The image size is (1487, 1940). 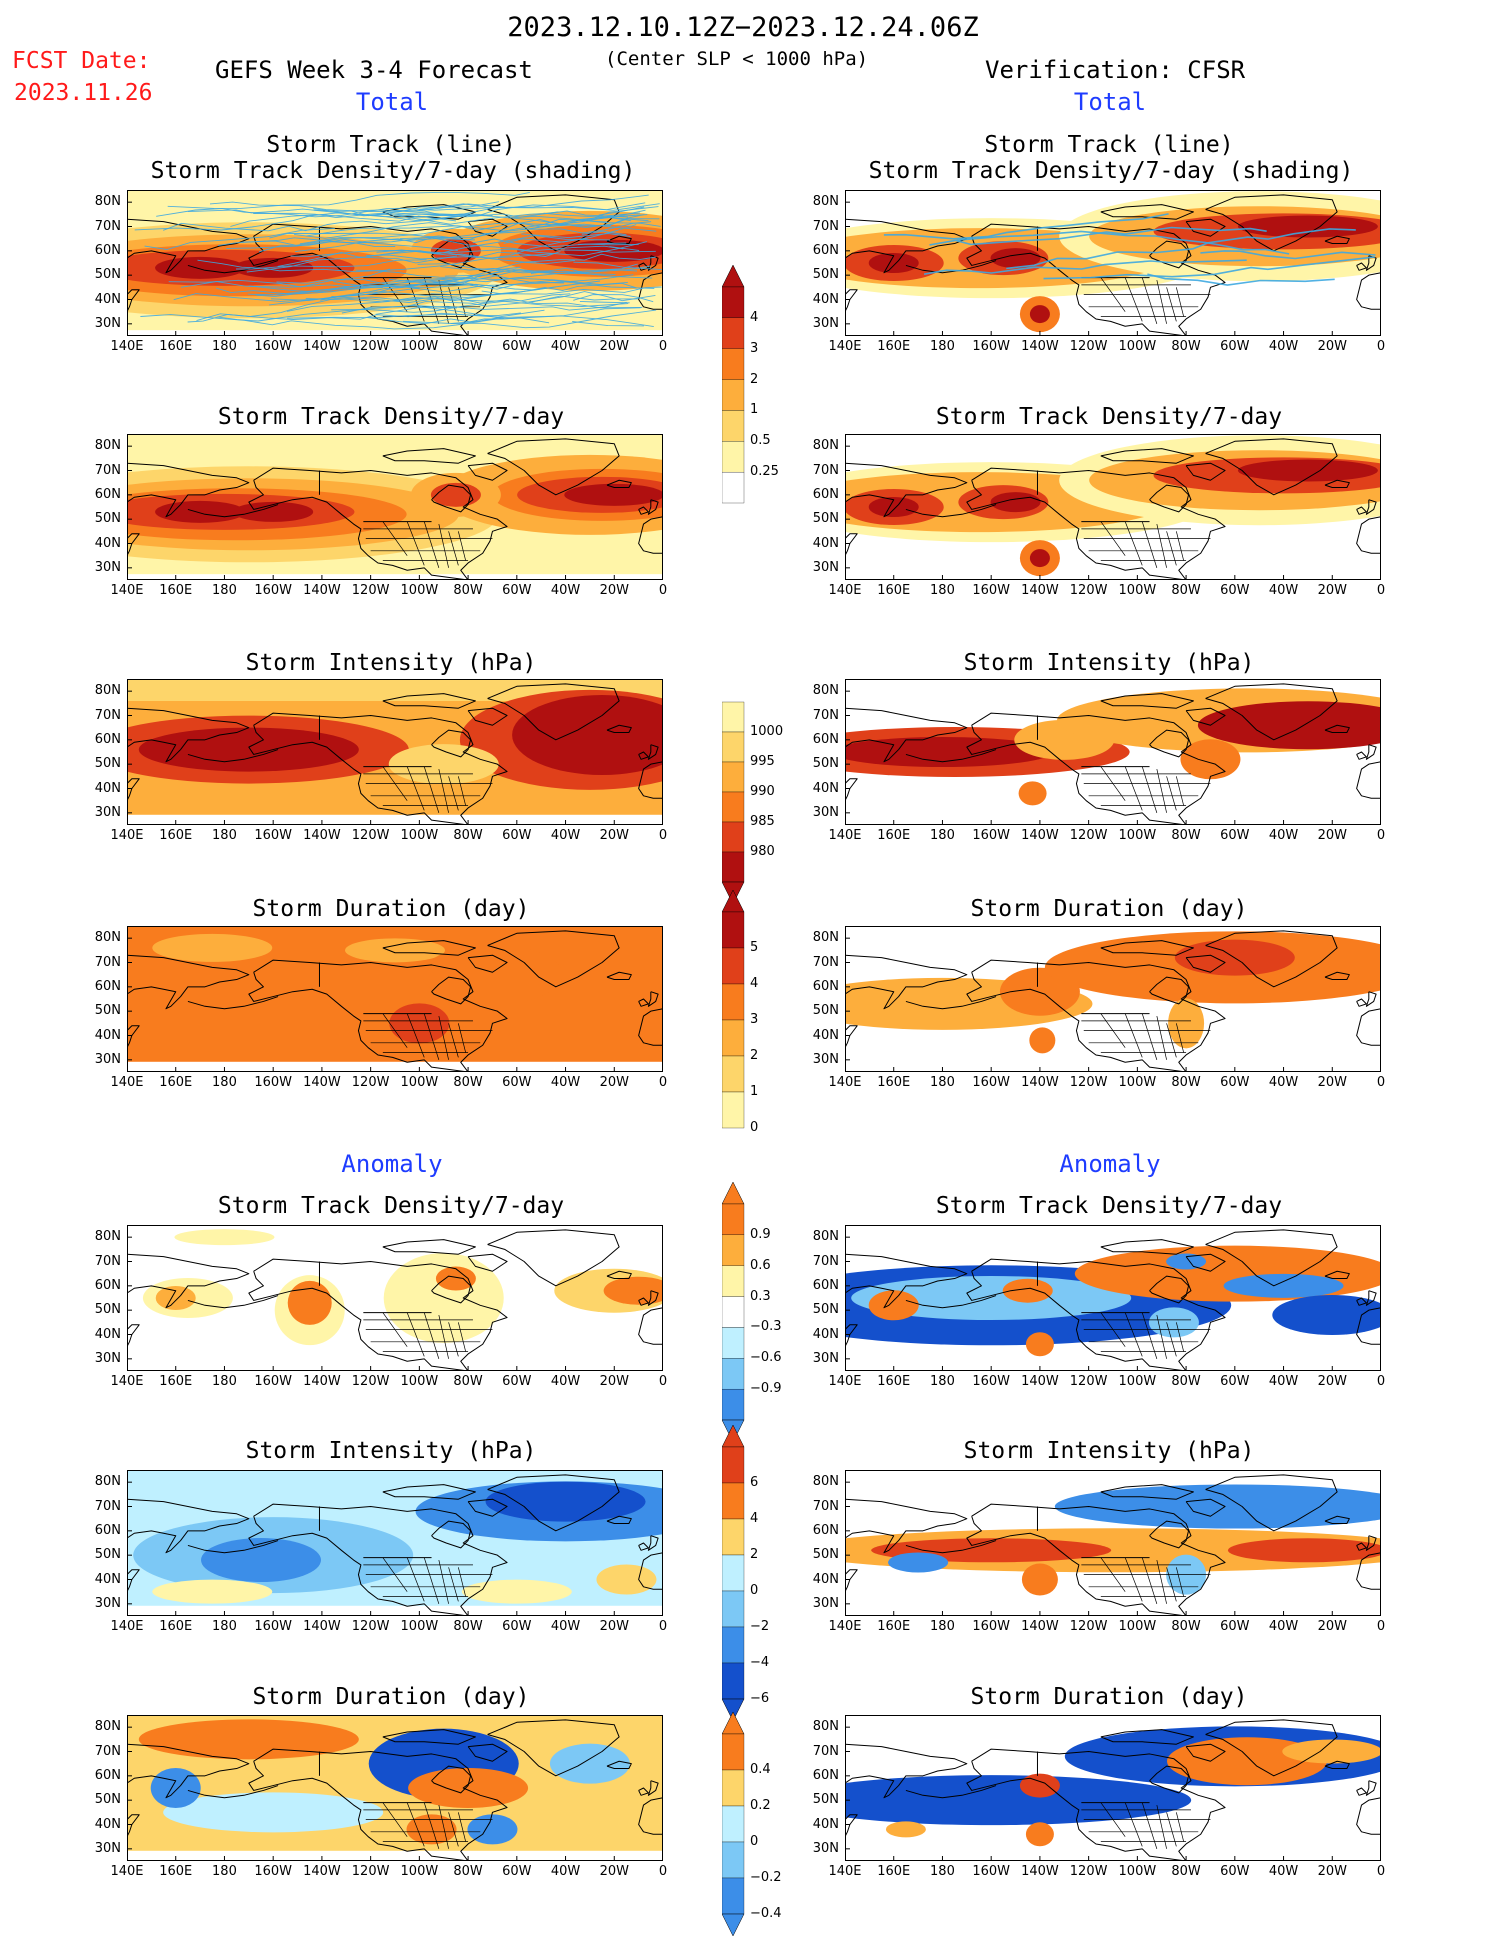 What do you see at coordinates (745, 1574) in the screenshot?
I see `intensity-anomaly-colorbar: 6 4 2 0 −2 −4 −6` at bounding box center [745, 1574].